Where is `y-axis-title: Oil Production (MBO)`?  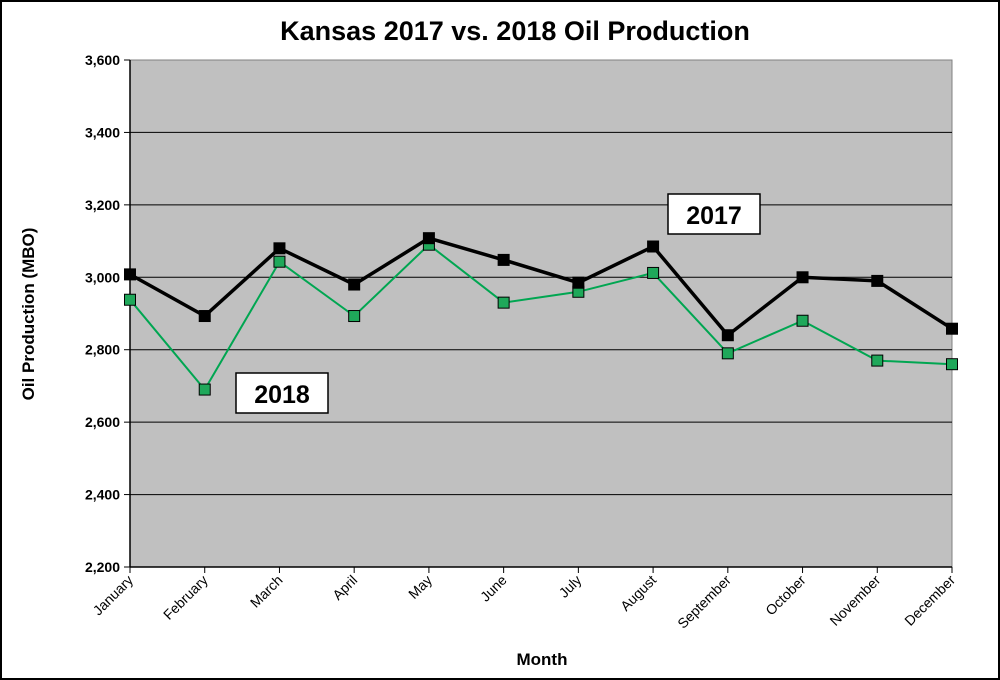
y-axis-title: Oil Production (MBO) is located at coordinates (28, 314).